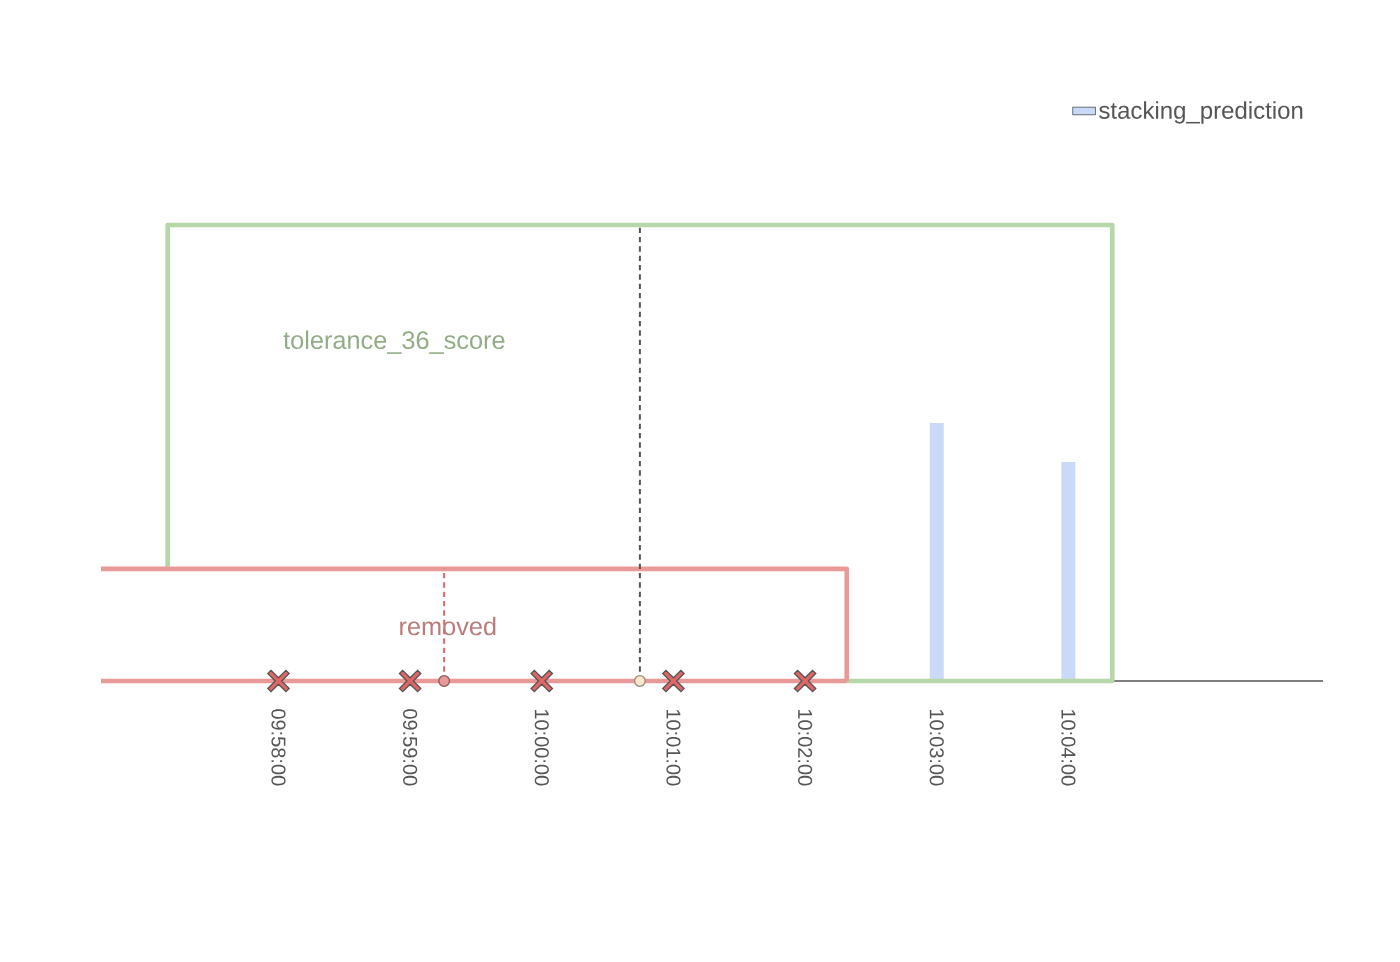 The width and height of the screenshot is (1400, 962). Describe the element at coordinates (1201, 112) in the screenshot. I see `legend-label: stacking_prediction` at that location.